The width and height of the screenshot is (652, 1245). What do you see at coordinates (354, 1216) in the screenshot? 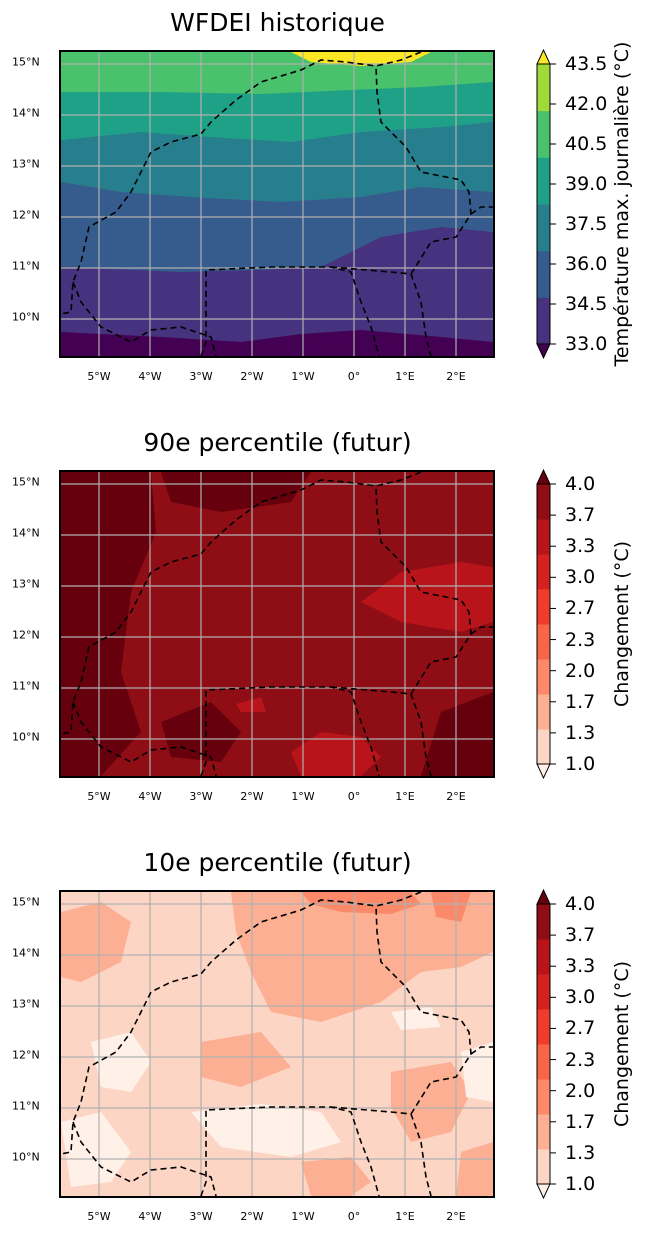
I see `lon-label: 0°` at bounding box center [354, 1216].